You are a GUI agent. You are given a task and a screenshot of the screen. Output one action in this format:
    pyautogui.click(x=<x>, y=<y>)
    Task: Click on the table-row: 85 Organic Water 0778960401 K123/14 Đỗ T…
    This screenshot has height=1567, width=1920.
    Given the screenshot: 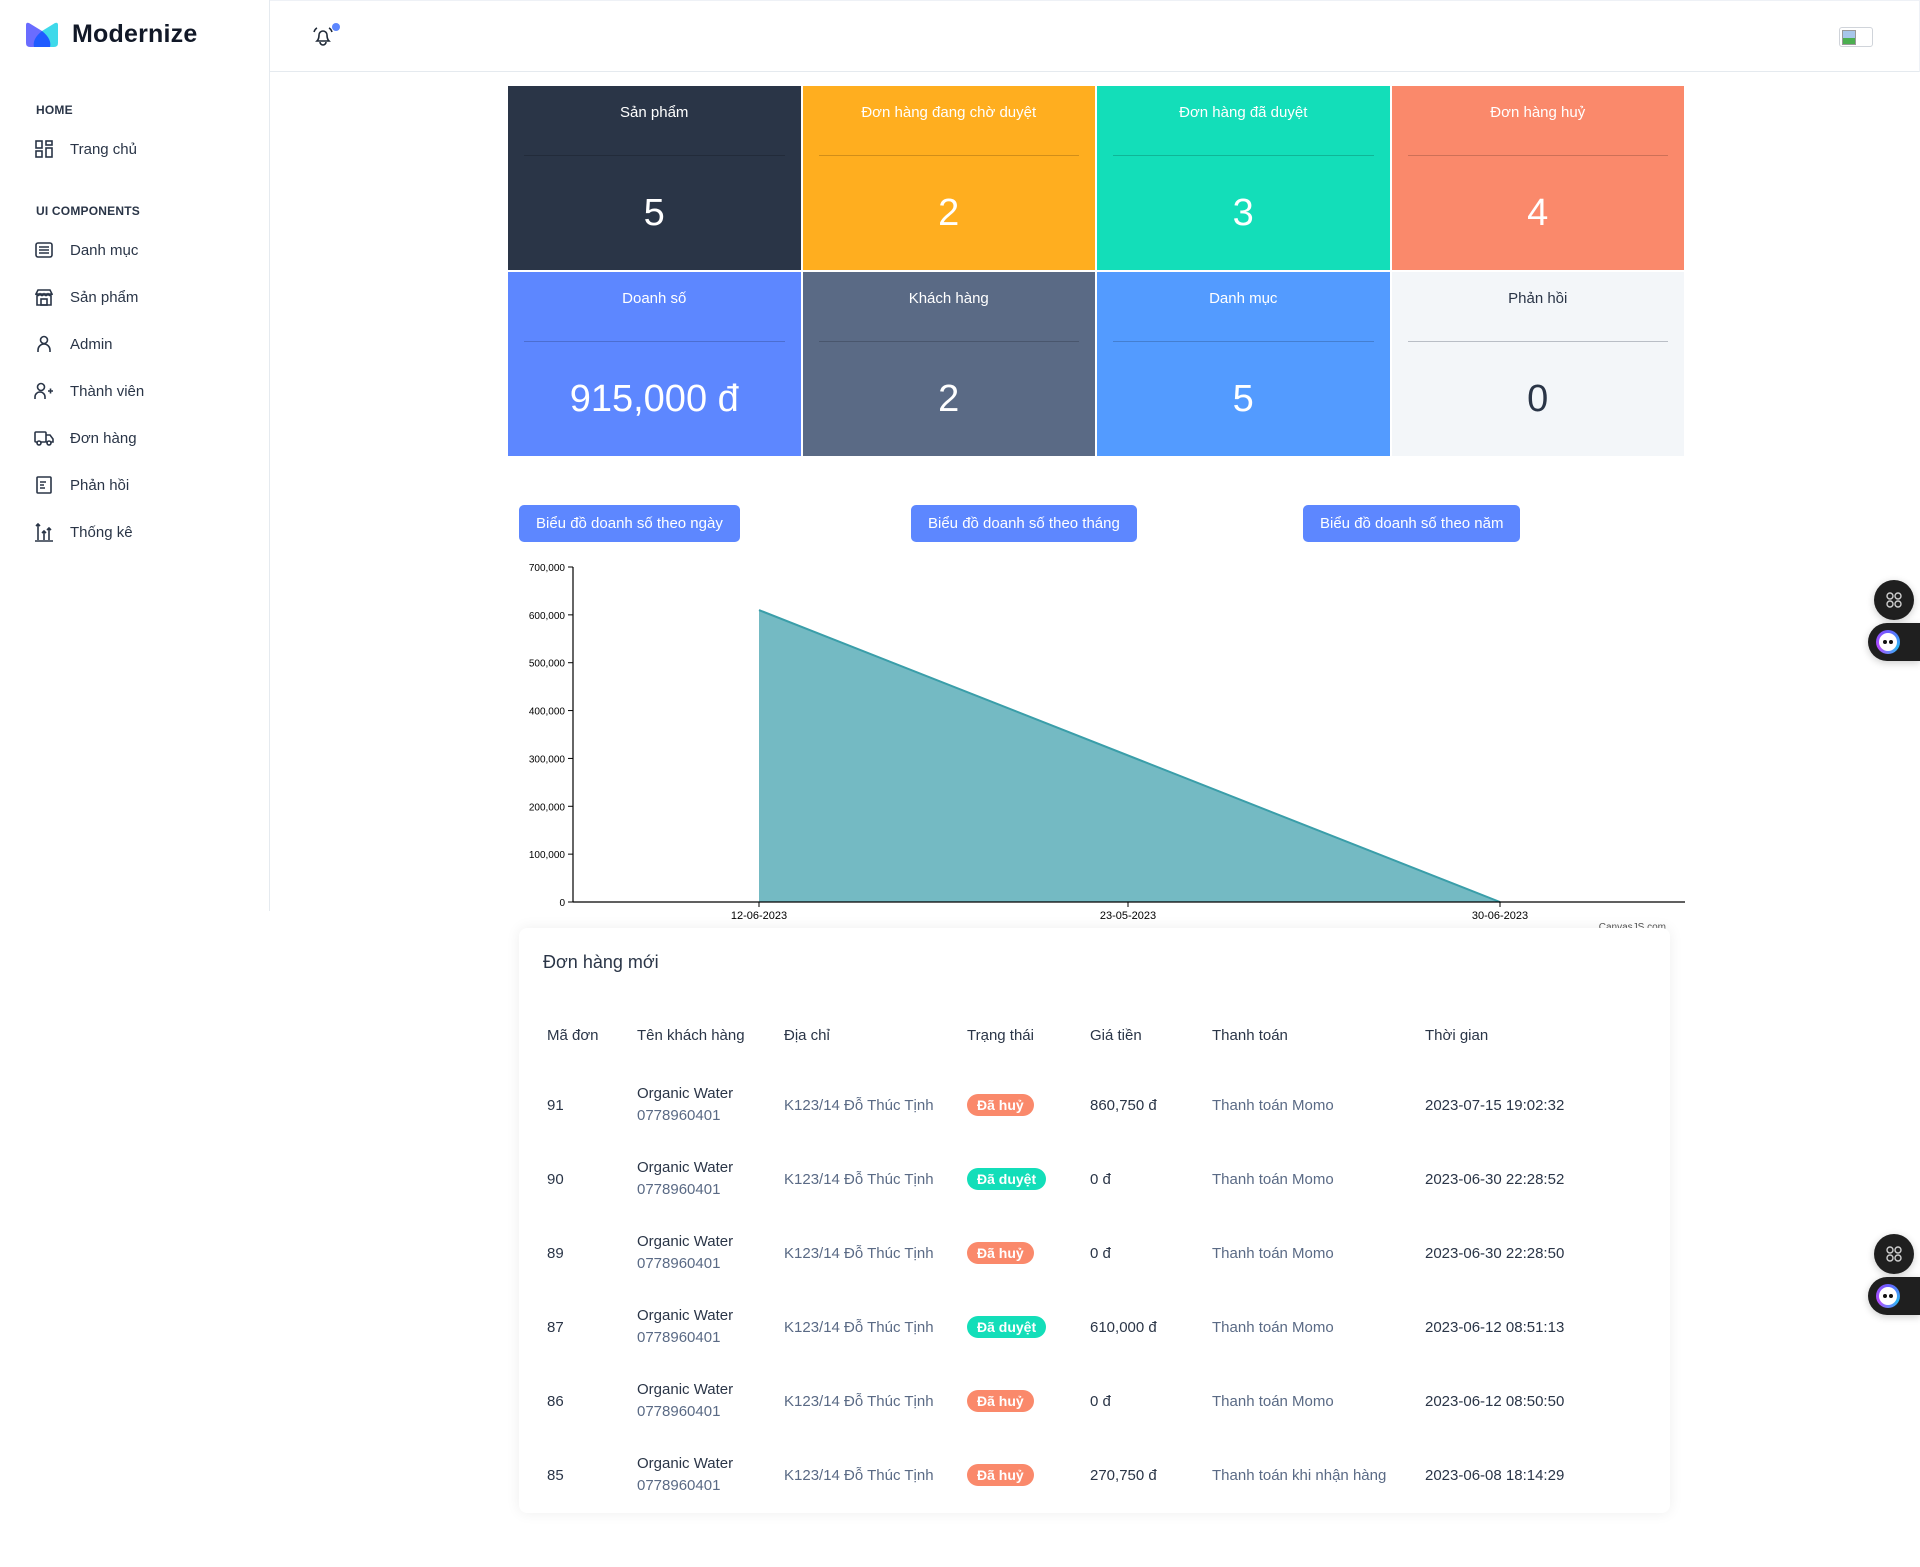 What is the action you would take?
    pyautogui.click(x=1094, y=1475)
    